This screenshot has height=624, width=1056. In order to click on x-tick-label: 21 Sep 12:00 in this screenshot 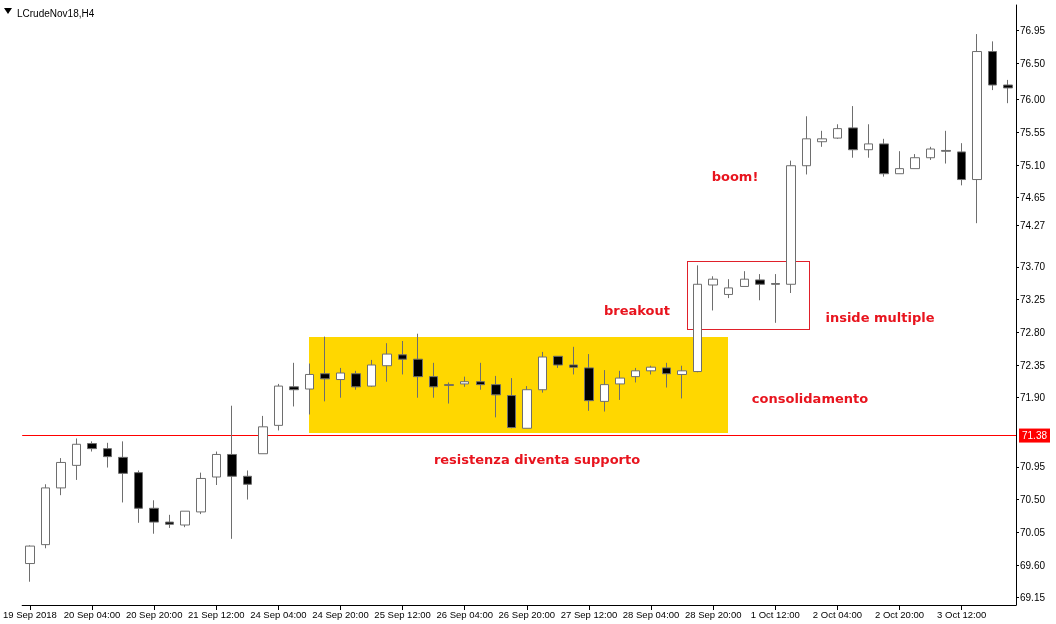, I will do `click(216, 614)`.